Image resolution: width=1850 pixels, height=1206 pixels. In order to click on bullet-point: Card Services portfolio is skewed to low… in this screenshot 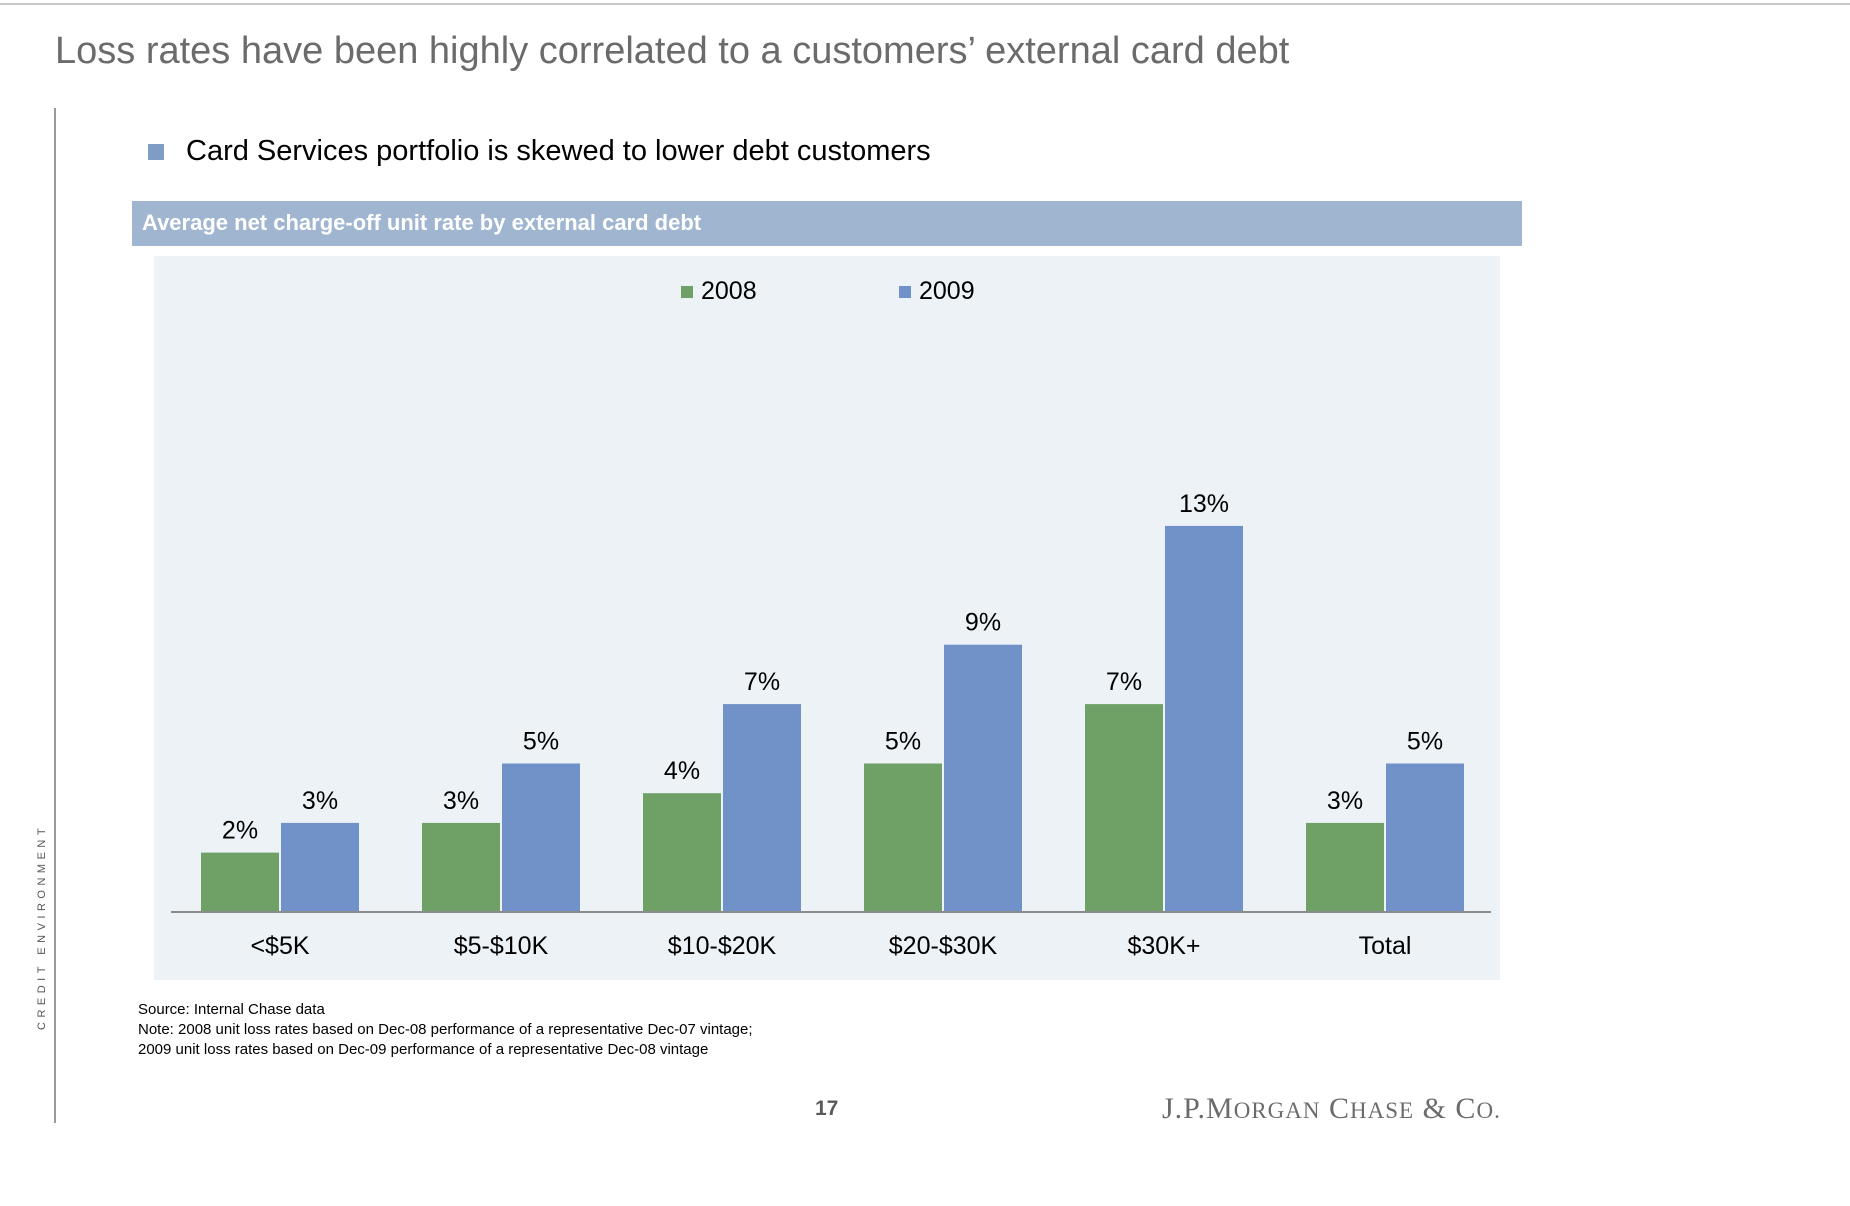, I will do `click(539, 151)`.